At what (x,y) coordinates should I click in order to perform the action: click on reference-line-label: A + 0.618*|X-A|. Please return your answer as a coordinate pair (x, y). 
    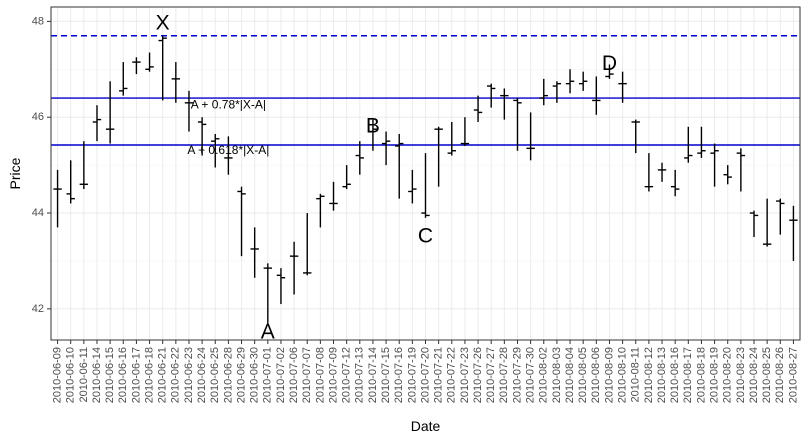
    Looking at the image, I should click on (228, 150).